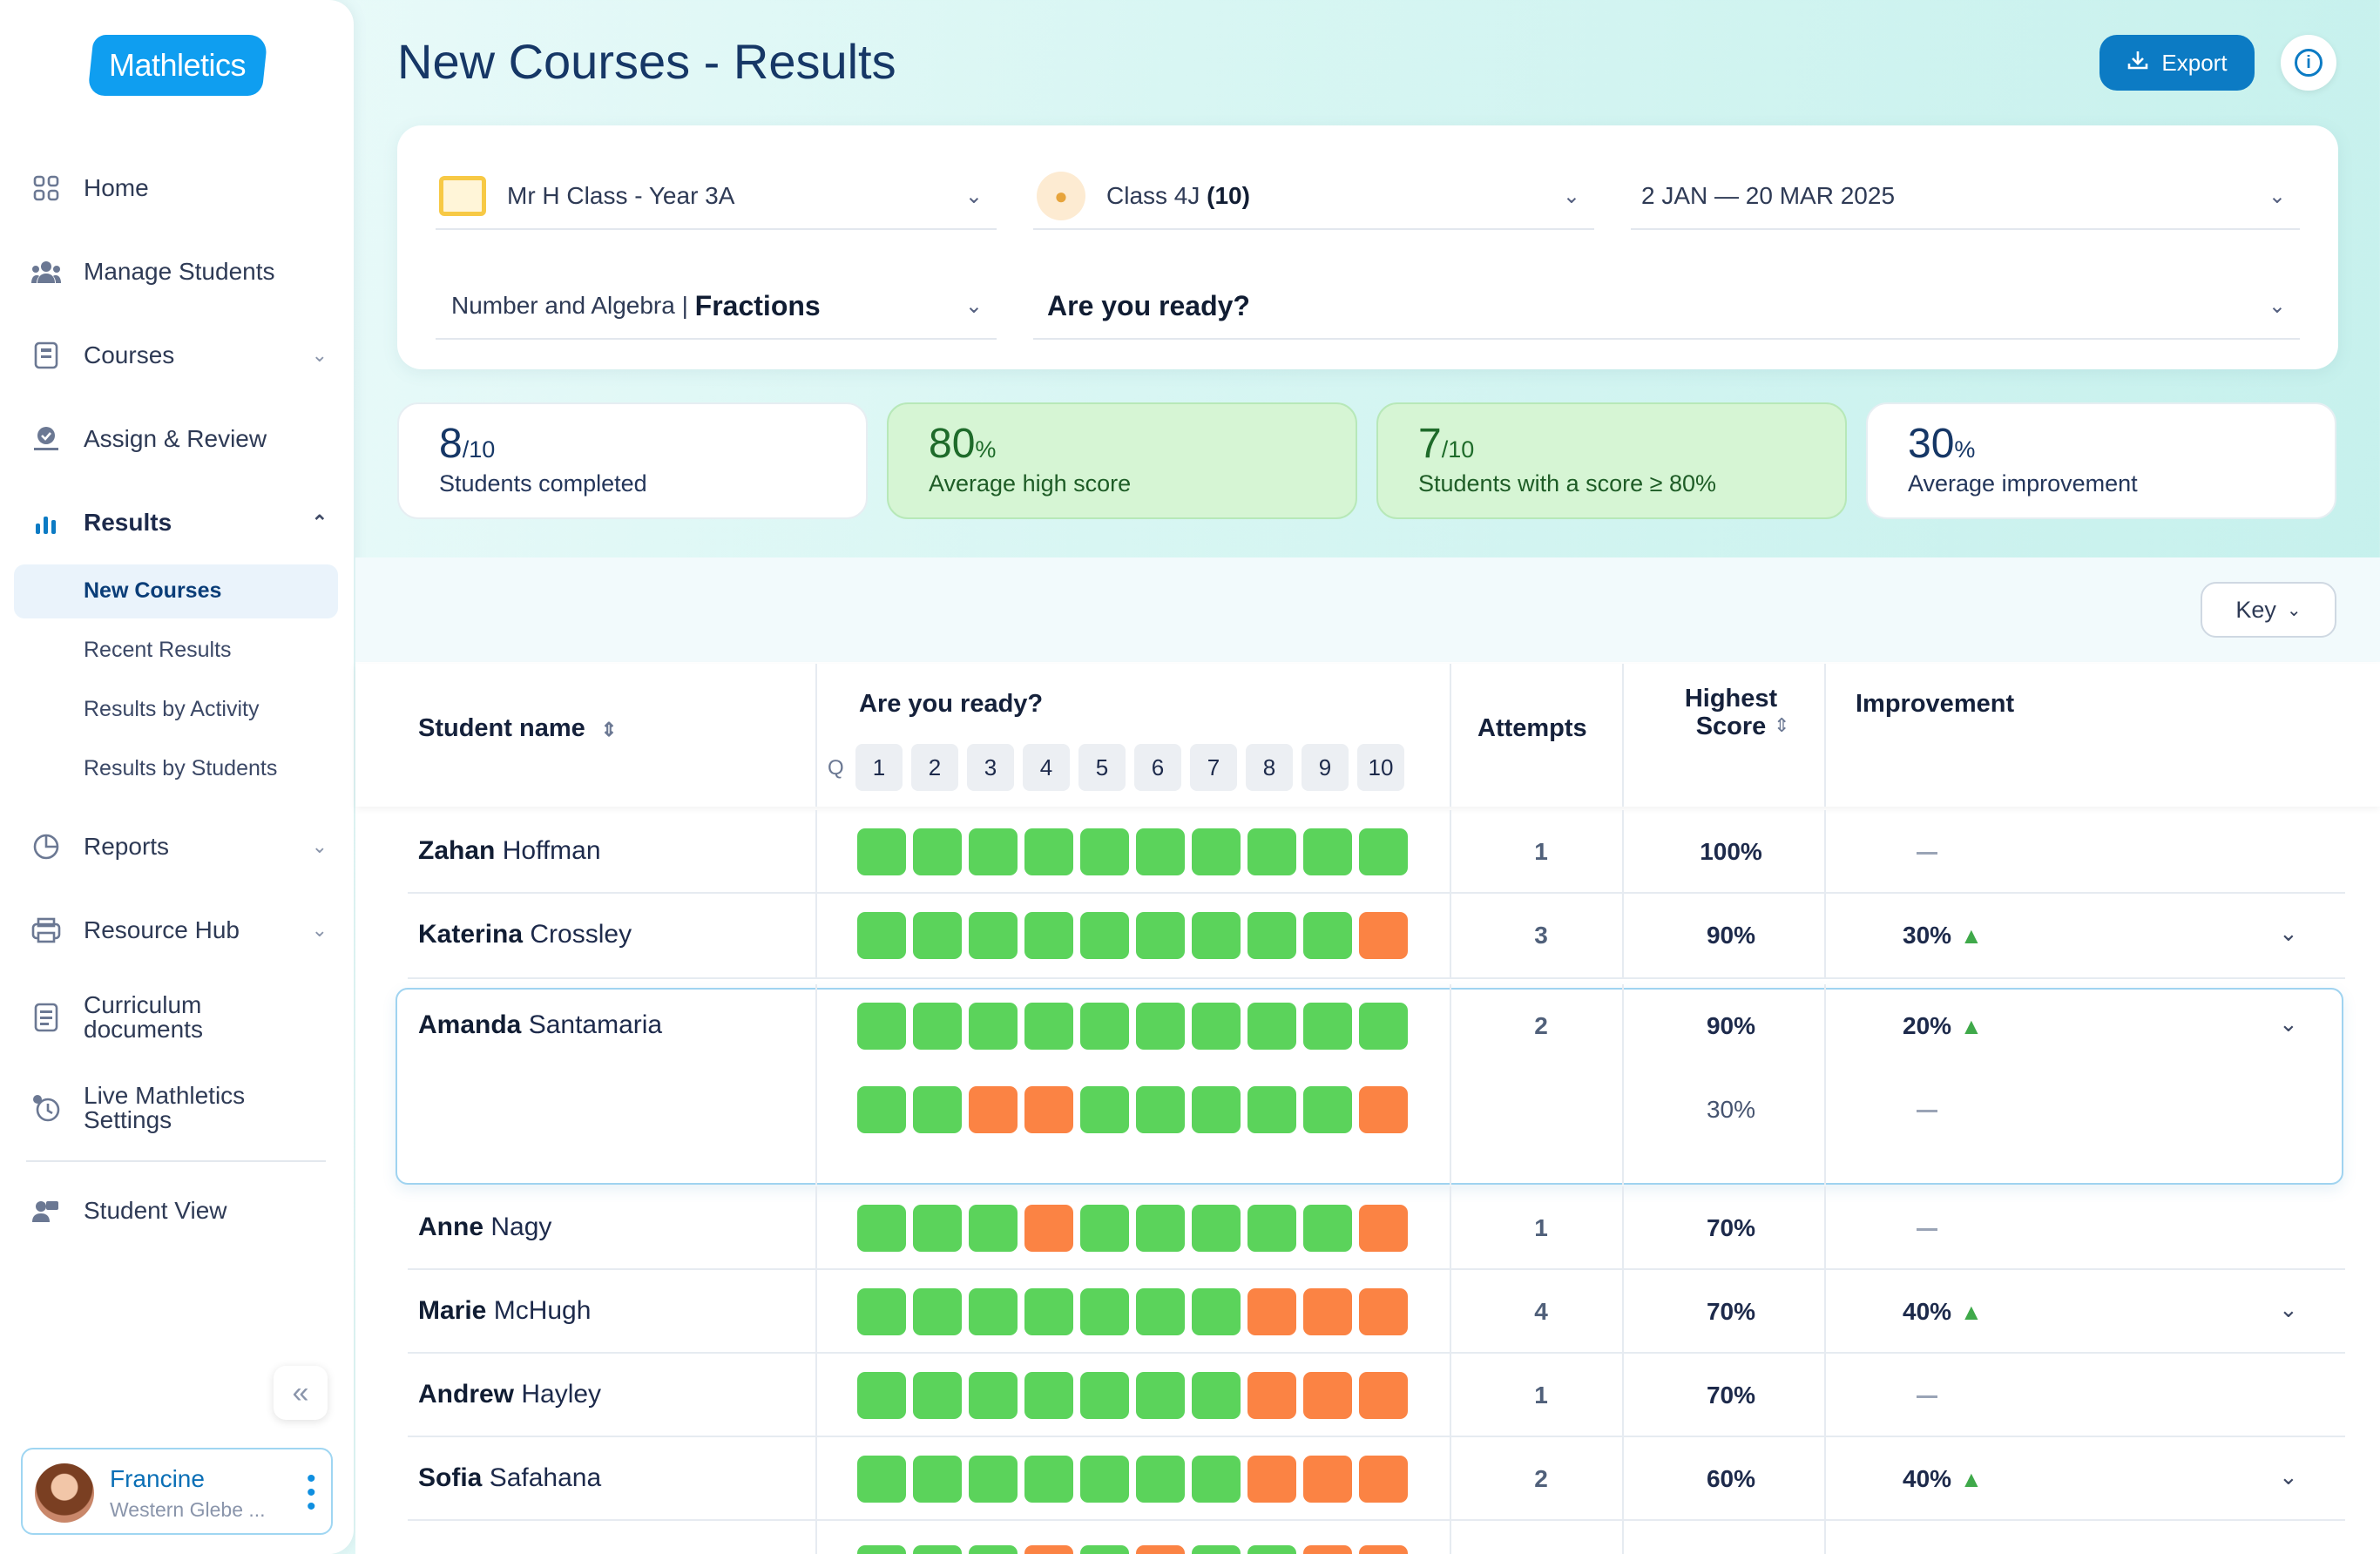 This screenshot has width=2380, height=1554. Describe the element at coordinates (1666, 307) in the screenshot. I see `activity-select: Are you ready? ⌄` at that location.